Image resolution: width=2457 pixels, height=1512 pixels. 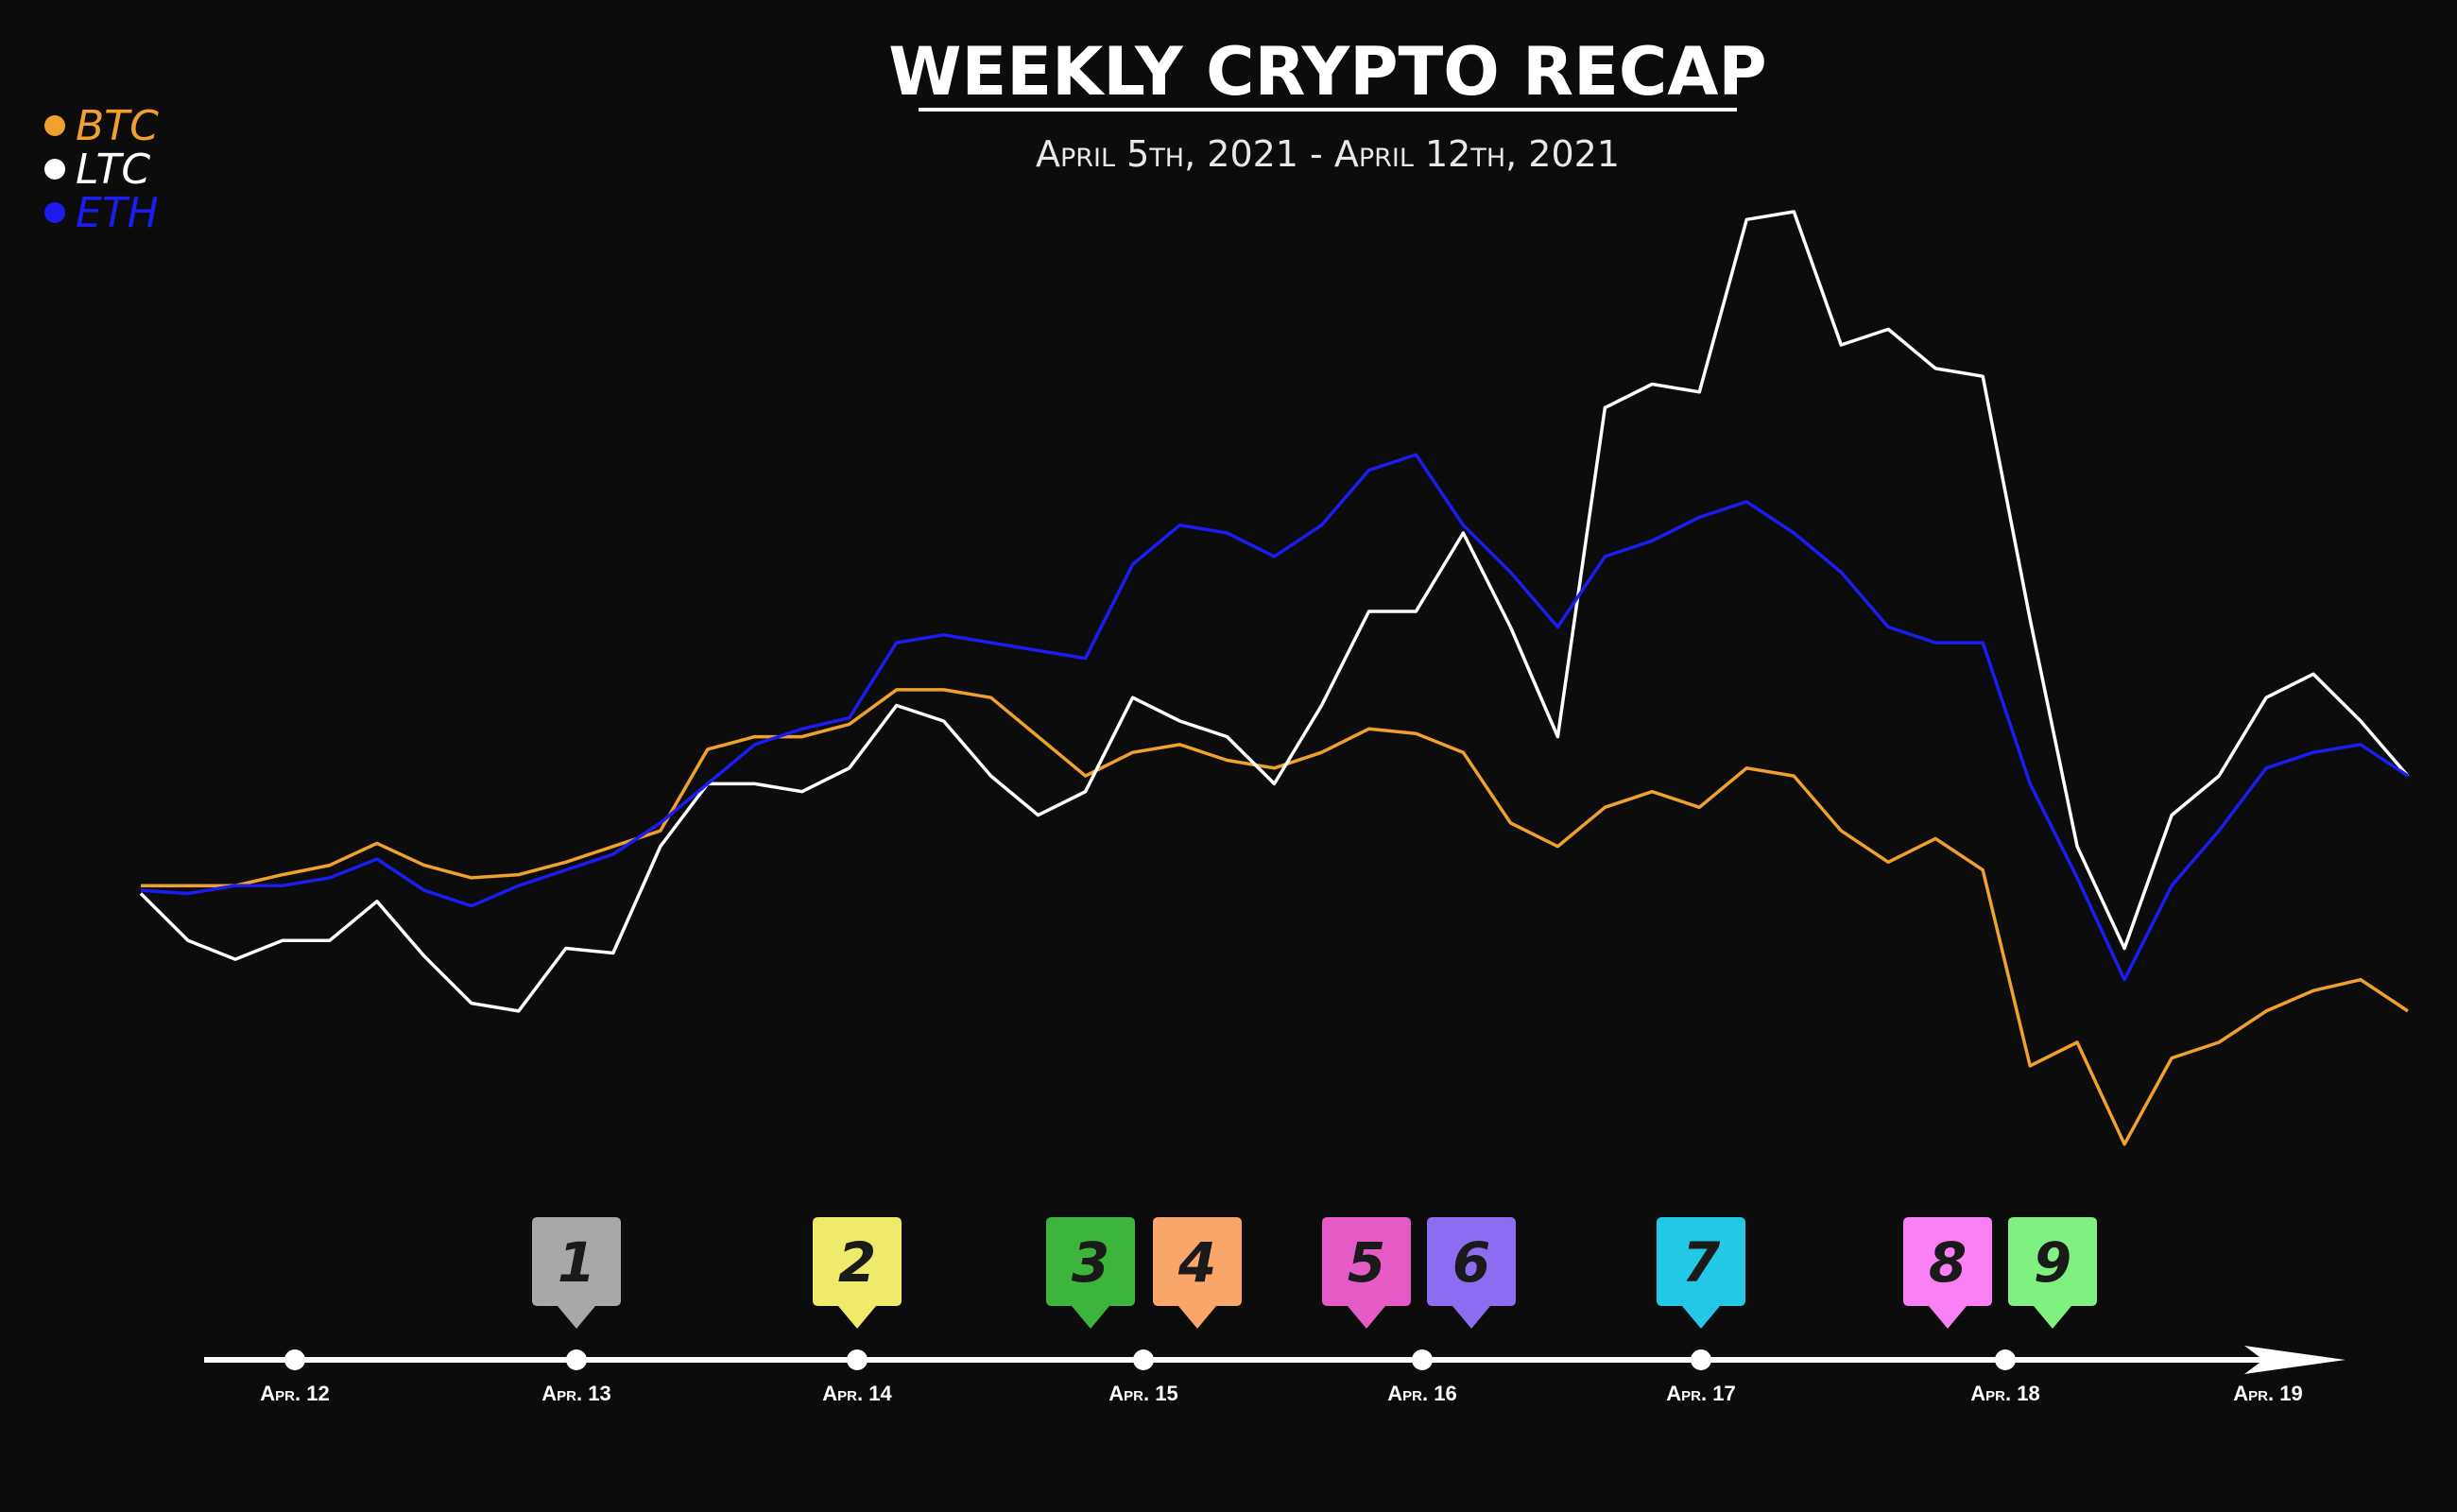 I want to click on timeline-arrow, so click(x=2294, y=1360).